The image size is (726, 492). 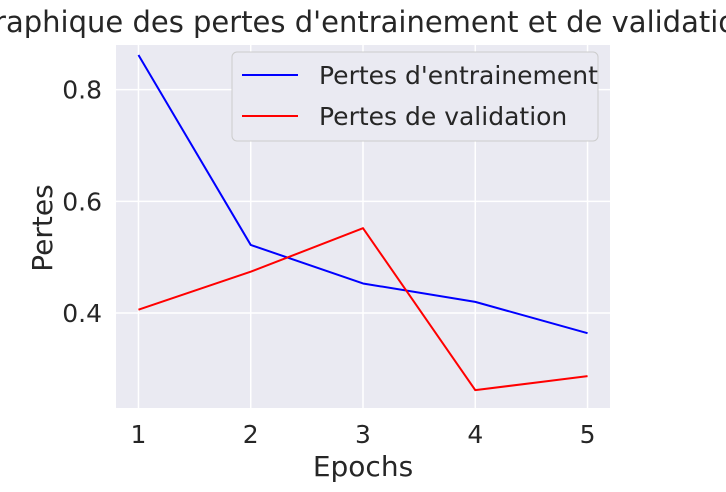 What do you see at coordinates (588, 434) in the screenshot?
I see `x-tick-label: 5` at bounding box center [588, 434].